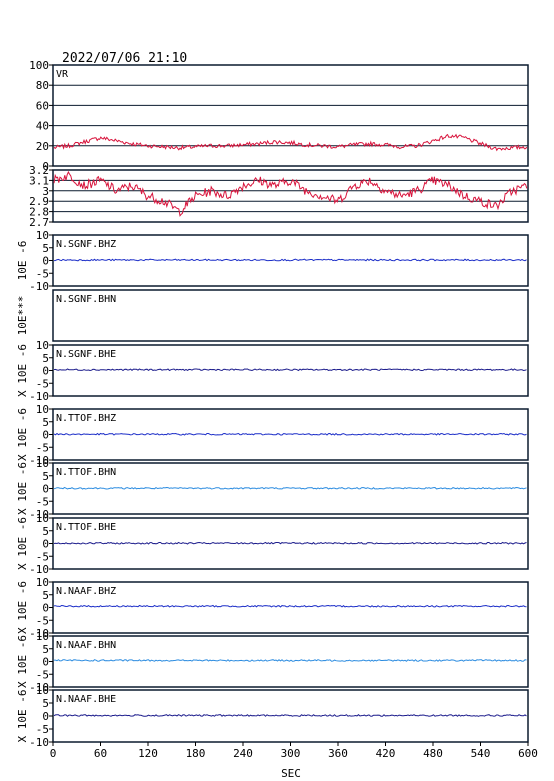  I want to click on panel-1: 0 20 40 60 80 100 VR, so click(279, 116).